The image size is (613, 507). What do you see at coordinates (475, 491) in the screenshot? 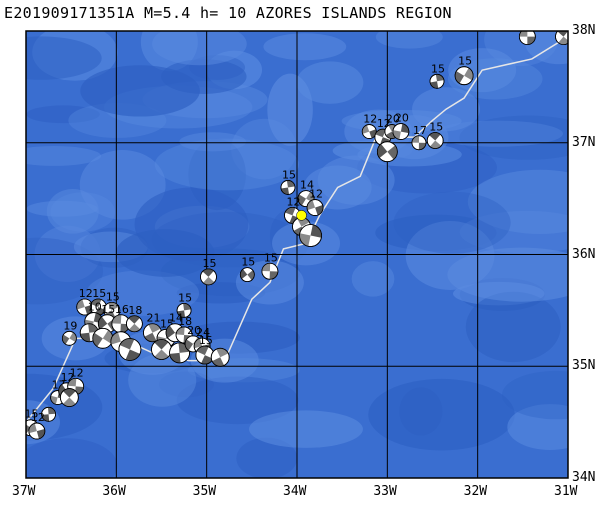
I see `longitude-label: 32W` at bounding box center [475, 491].